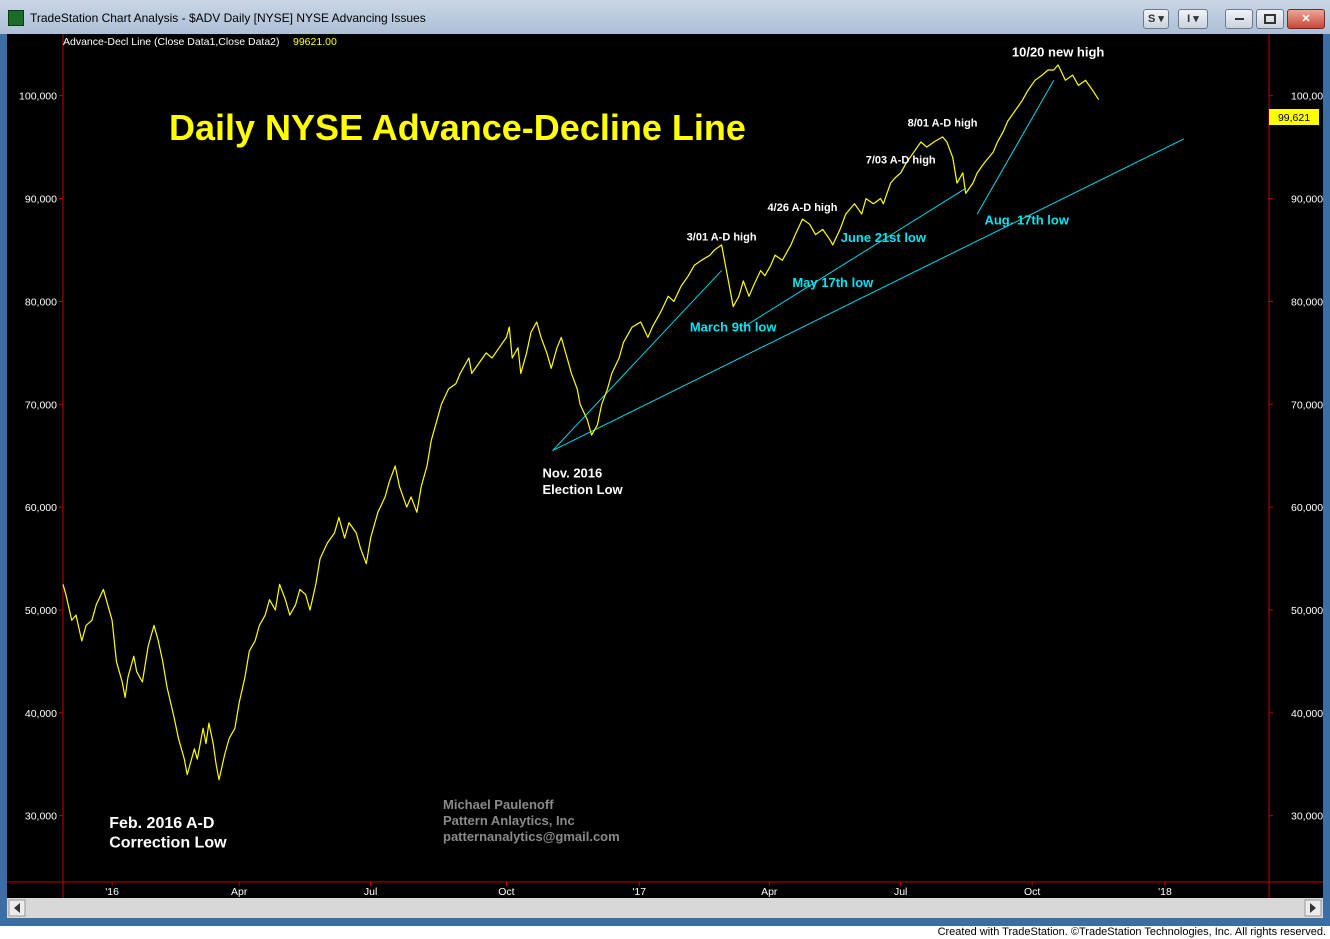 The width and height of the screenshot is (1330, 939). I want to click on chart-annotation: 8/01 A-D high, so click(943, 124).